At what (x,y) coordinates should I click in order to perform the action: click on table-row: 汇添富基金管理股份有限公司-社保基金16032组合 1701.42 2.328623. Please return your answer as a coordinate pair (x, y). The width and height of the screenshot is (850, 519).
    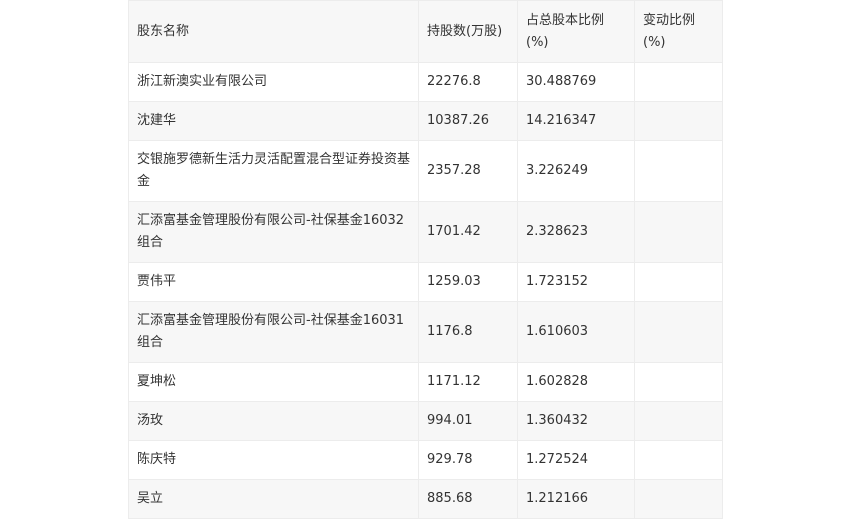
    Looking at the image, I should click on (425, 232).